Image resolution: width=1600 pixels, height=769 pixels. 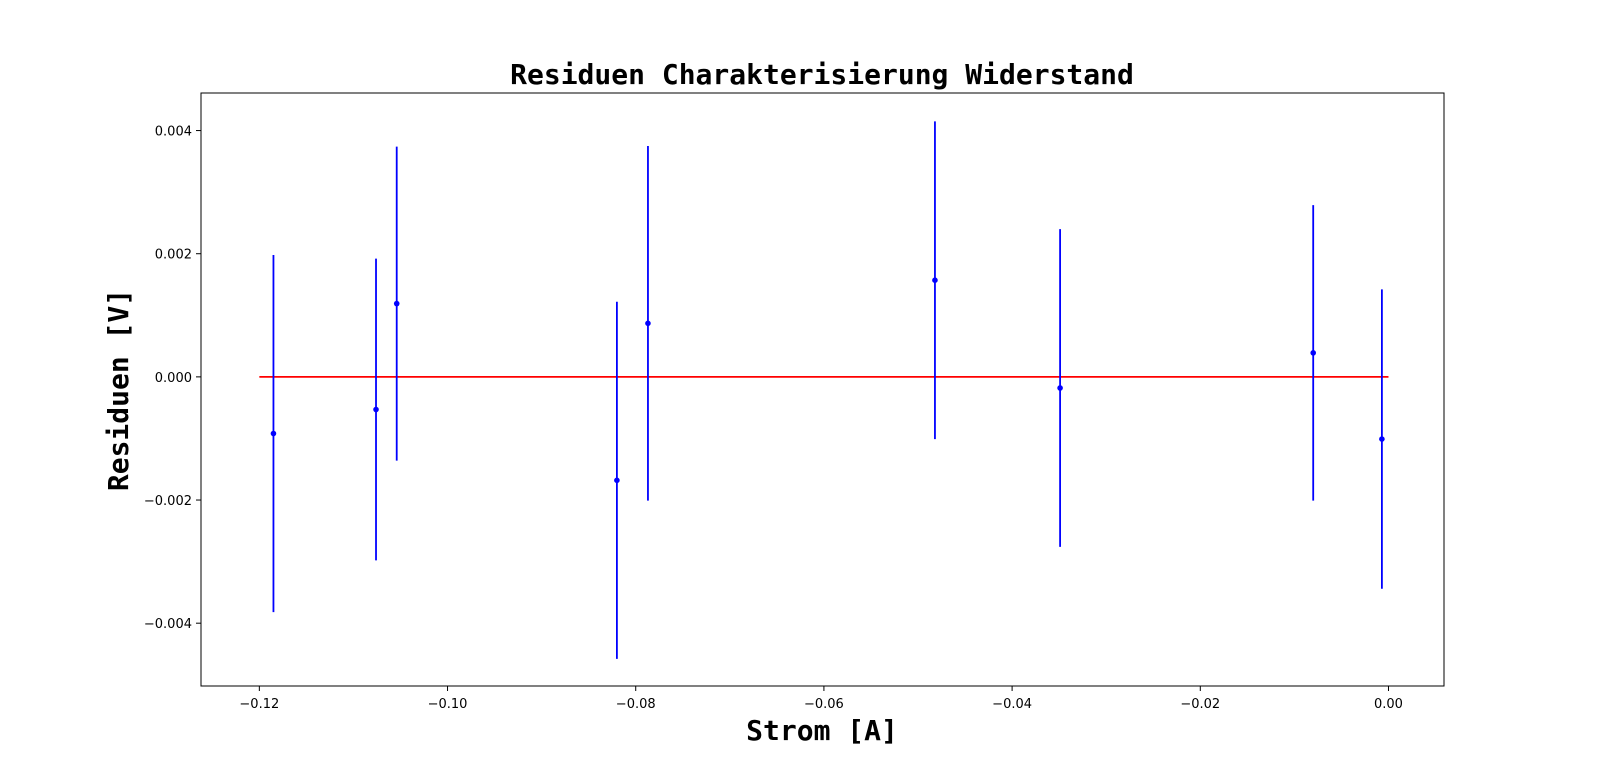 I want to click on y-tick-label: 0.002, so click(x=173, y=255).